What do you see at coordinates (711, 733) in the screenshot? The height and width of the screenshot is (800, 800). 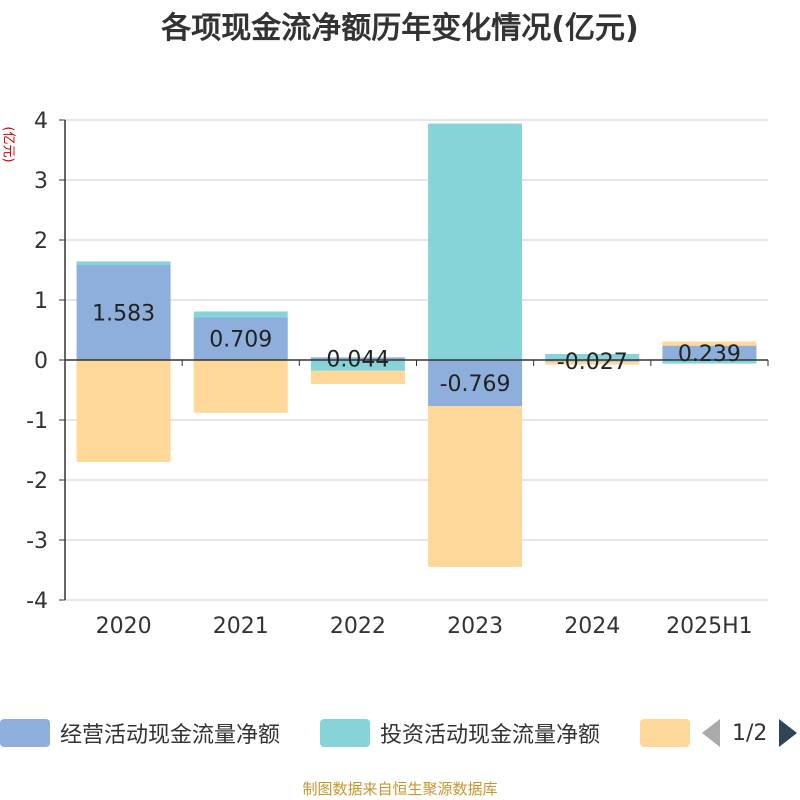 I see `legend-prev-page-icon` at bounding box center [711, 733].